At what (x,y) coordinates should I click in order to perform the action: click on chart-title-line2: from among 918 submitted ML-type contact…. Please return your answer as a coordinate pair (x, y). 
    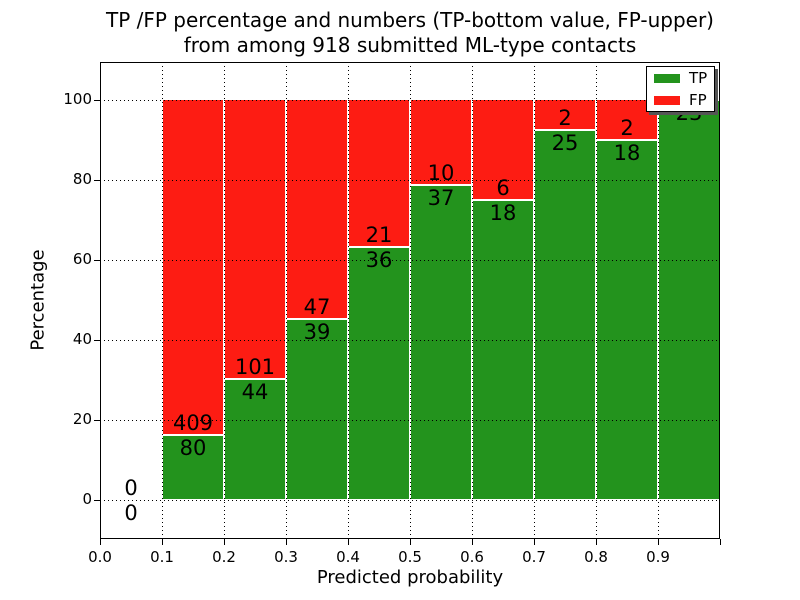
    Looking at the image, I should click on (410, 45).